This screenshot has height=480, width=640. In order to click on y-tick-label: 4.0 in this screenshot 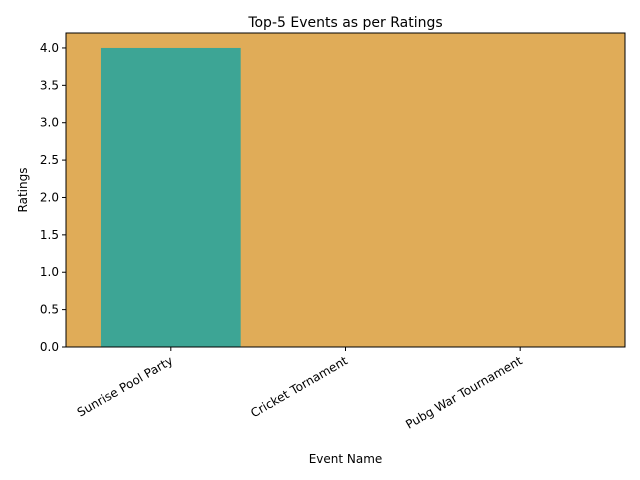, I will do `click(49, 48)`.